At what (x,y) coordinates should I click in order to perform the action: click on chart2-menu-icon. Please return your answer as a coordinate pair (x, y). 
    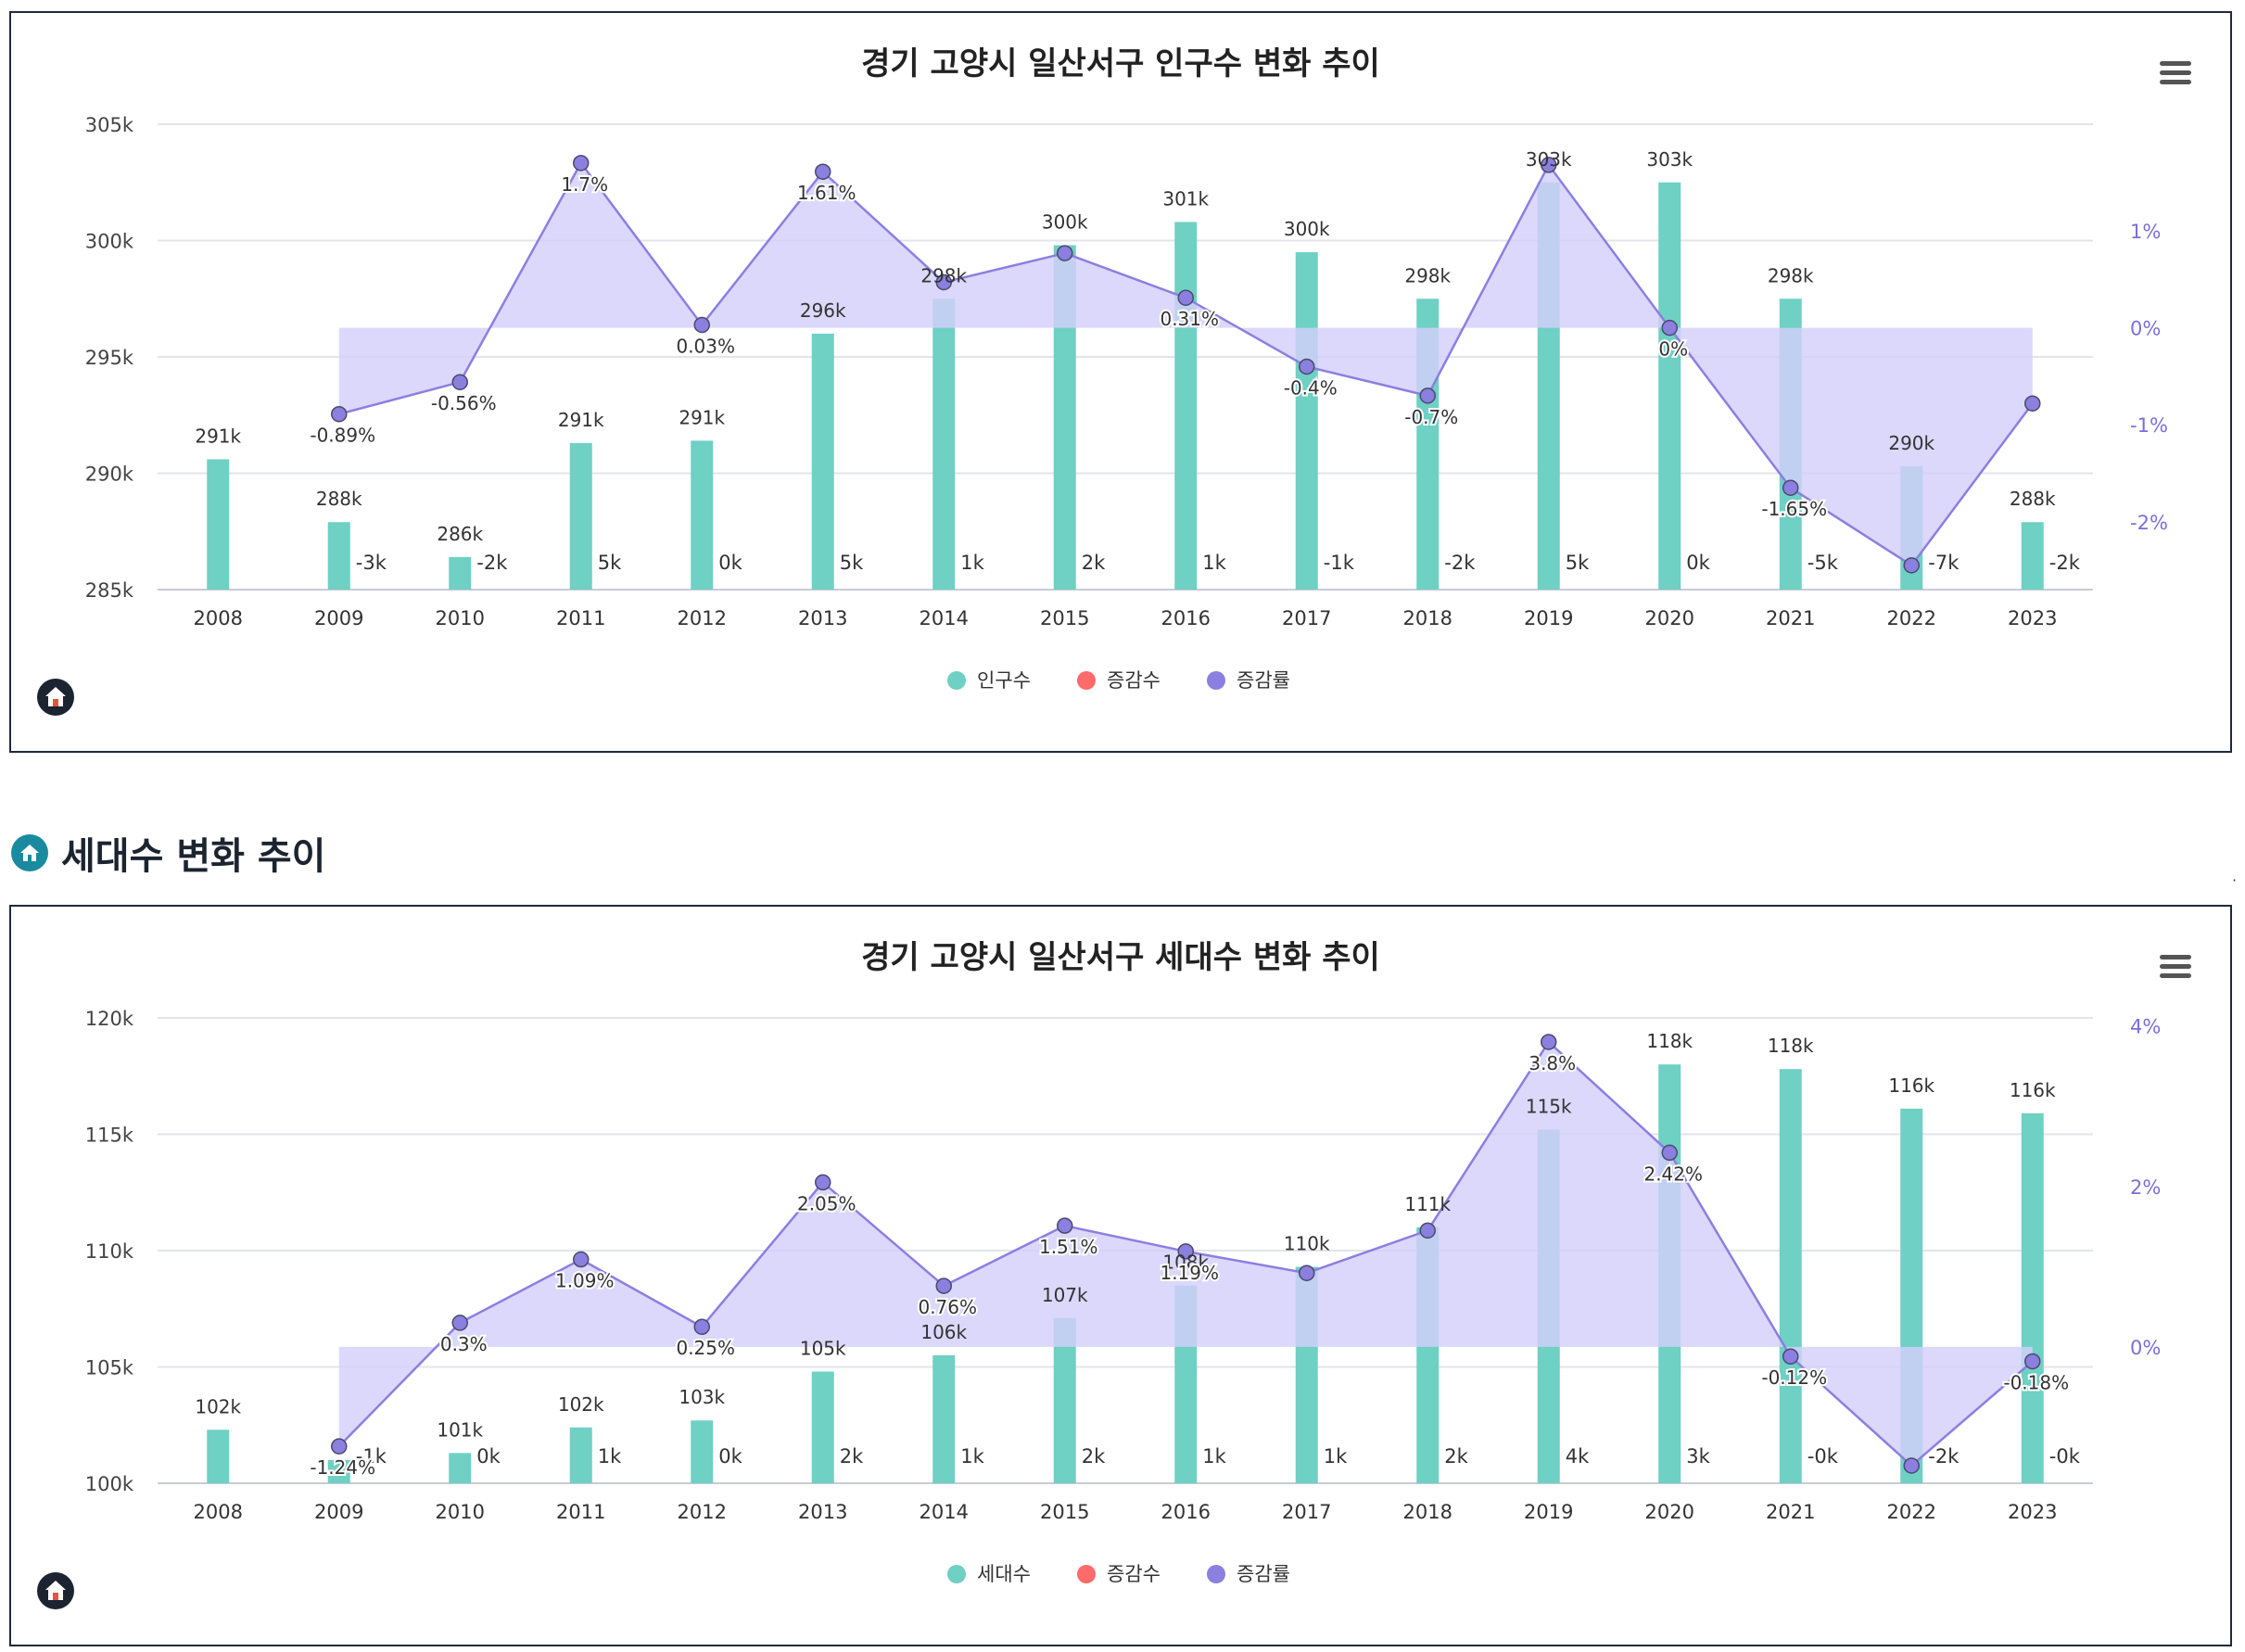
    Looking at the image, I should click on (2175, 967).